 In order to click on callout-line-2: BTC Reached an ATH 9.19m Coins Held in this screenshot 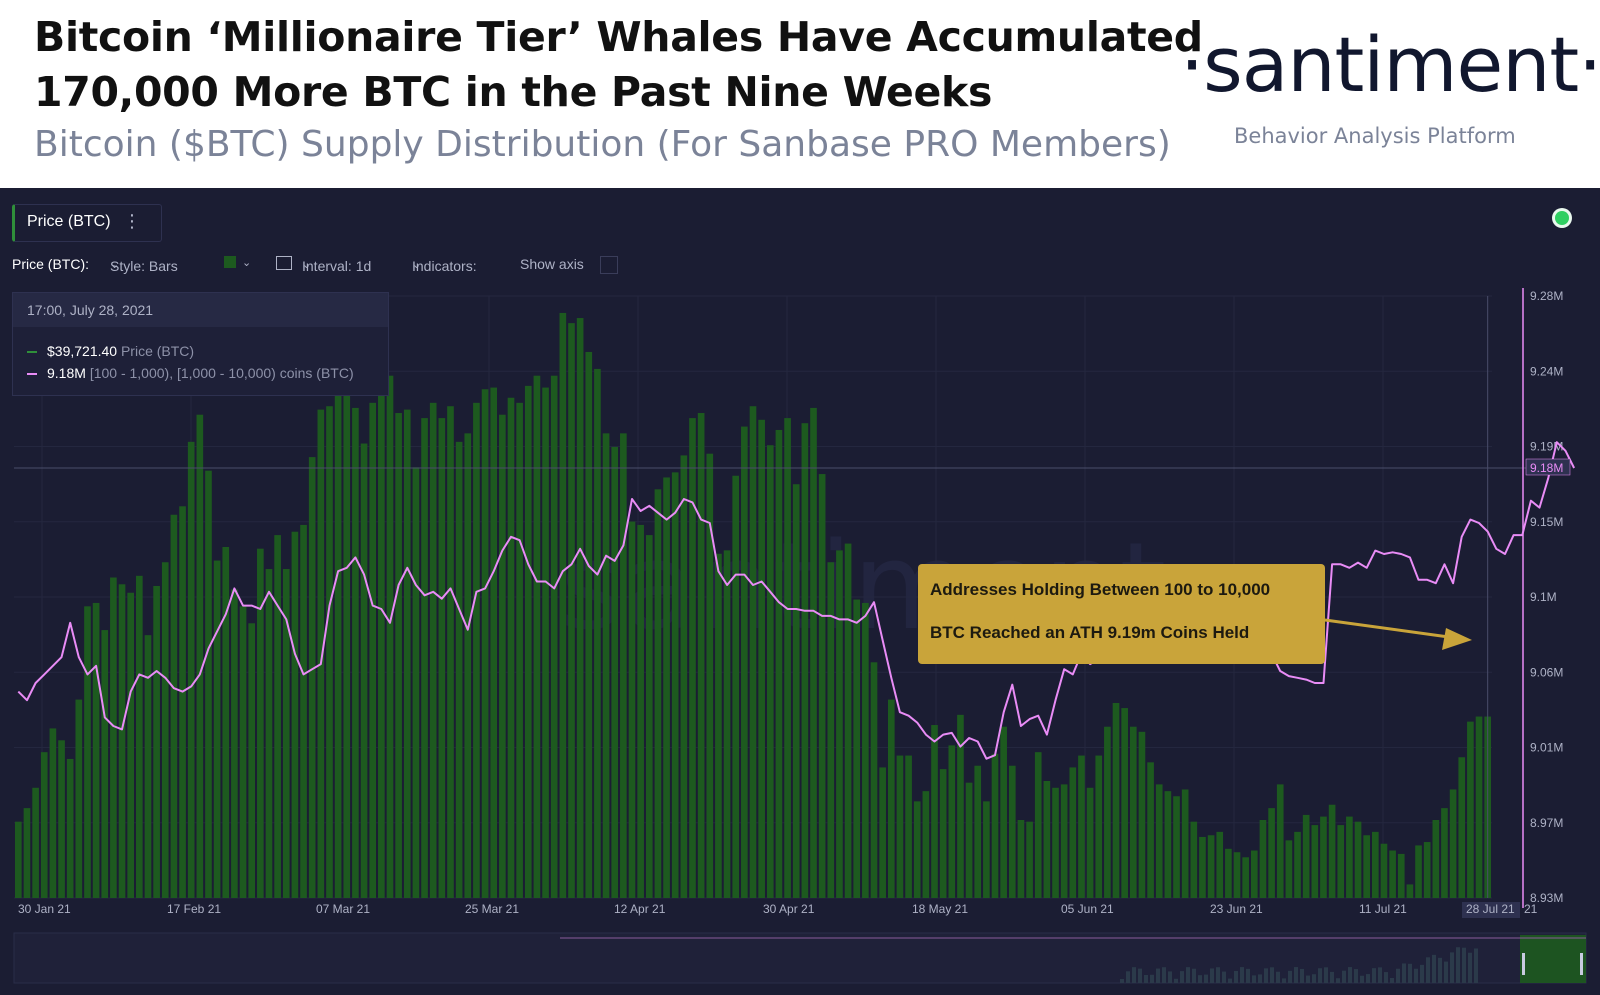, I will do `click(1090, 632)`.